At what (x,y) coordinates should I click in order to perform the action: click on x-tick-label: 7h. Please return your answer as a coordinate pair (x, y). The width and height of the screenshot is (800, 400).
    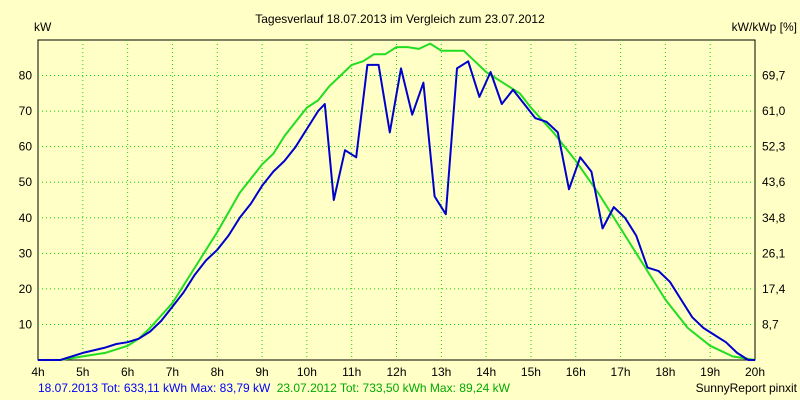
    Looking at the image, I should click on (172, 372).